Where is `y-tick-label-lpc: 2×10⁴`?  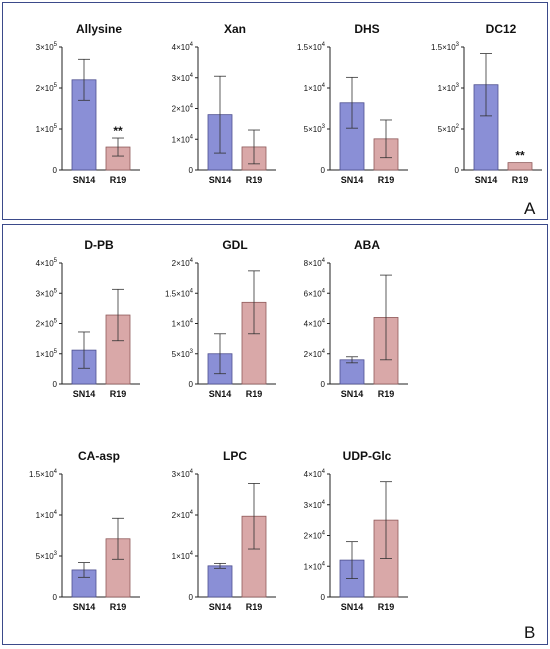
y-tick-label-lpc: 2×10⁴ is located at coordinates (183, 515).